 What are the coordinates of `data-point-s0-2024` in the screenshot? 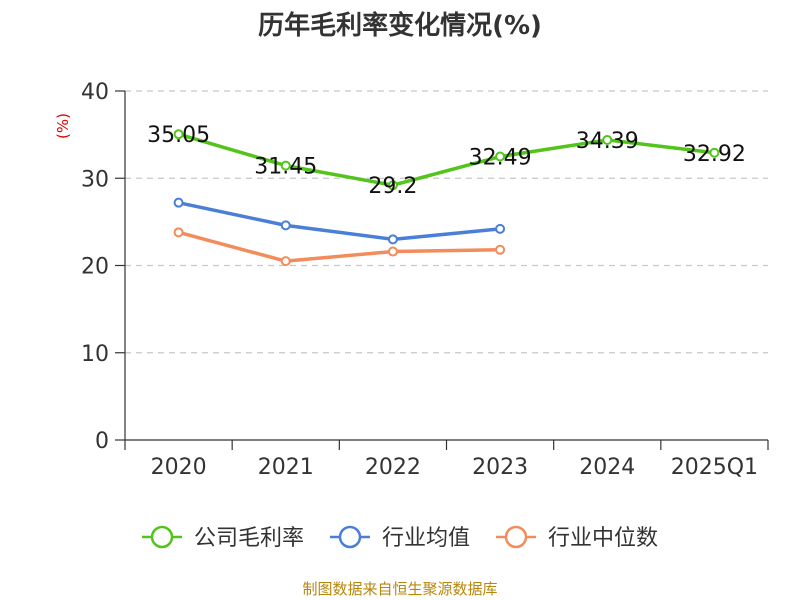 It's located at (607, 139).